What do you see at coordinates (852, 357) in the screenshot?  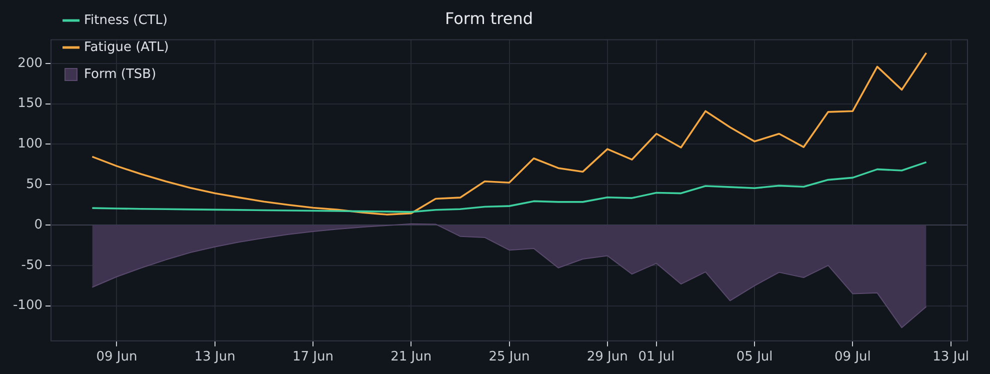 I see `x-tick-label: 09 Jul` at bounding box center [852, 357].